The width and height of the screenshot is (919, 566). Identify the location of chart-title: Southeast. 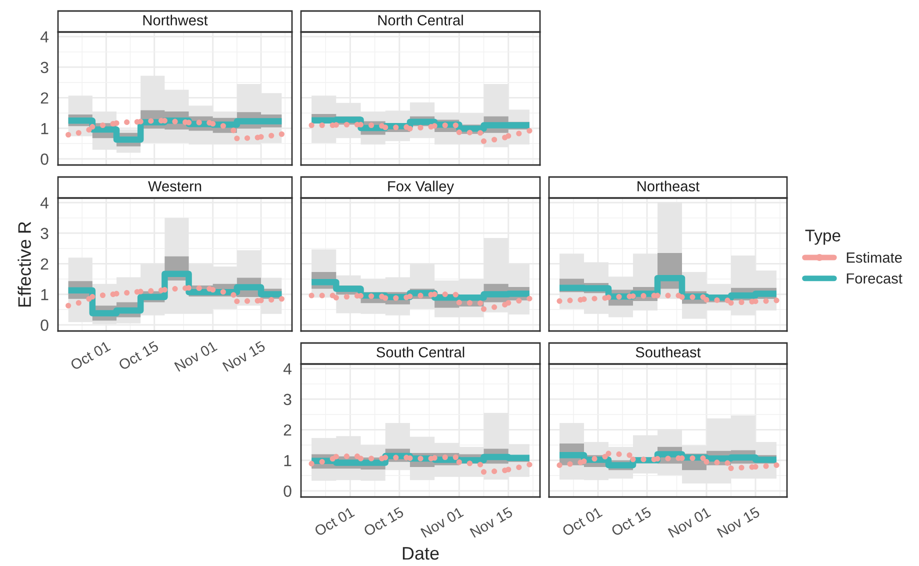
(668, 352).